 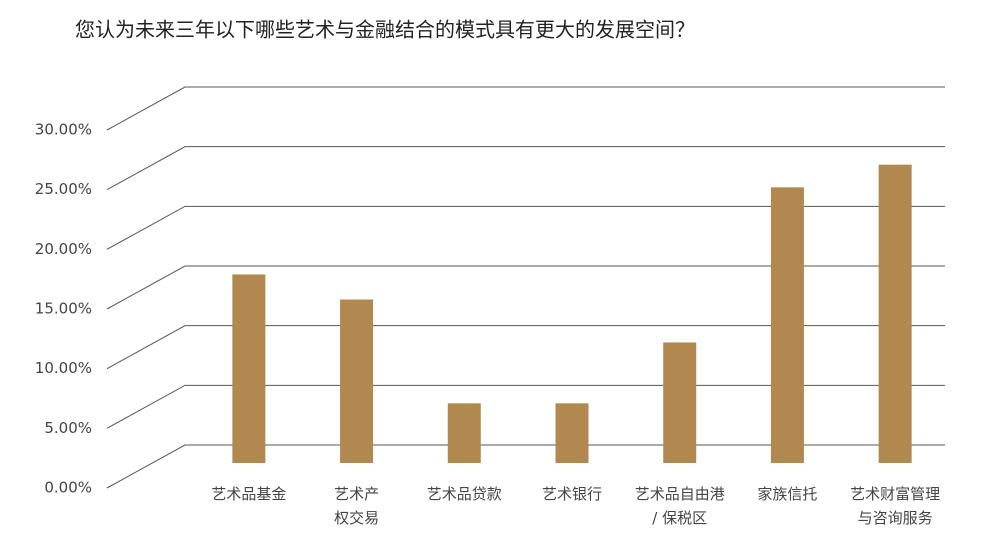 I want to click on x-tick-label: 艺术产权交易, so click(x=356, y=506).